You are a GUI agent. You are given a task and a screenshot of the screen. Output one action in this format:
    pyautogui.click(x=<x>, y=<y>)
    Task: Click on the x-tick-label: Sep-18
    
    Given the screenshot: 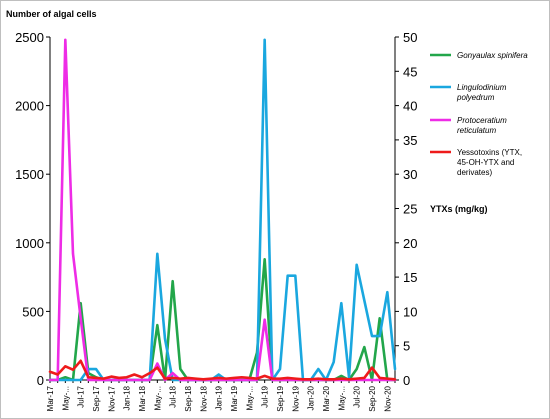 What is the action you would take?
    pyautogui.click(x=188, y=398)
    